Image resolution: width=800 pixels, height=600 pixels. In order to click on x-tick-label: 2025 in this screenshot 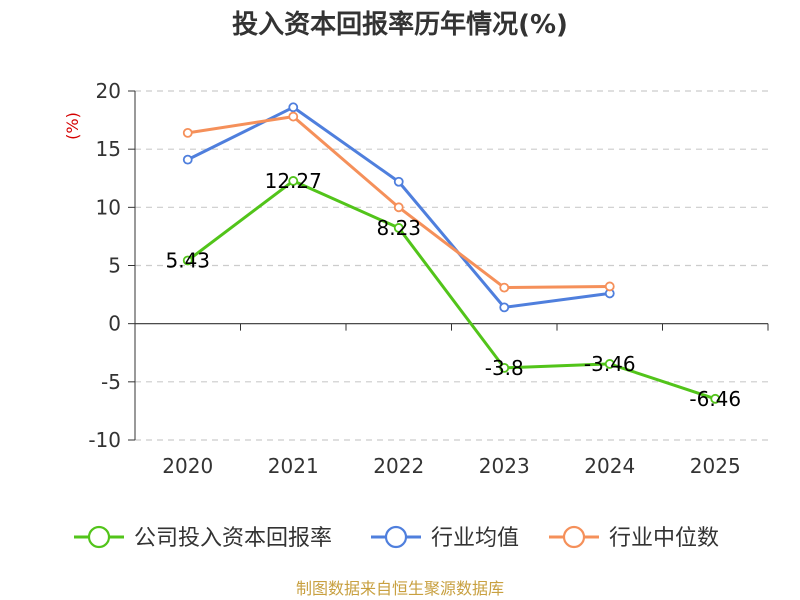, I will do `click(715, 466)`.